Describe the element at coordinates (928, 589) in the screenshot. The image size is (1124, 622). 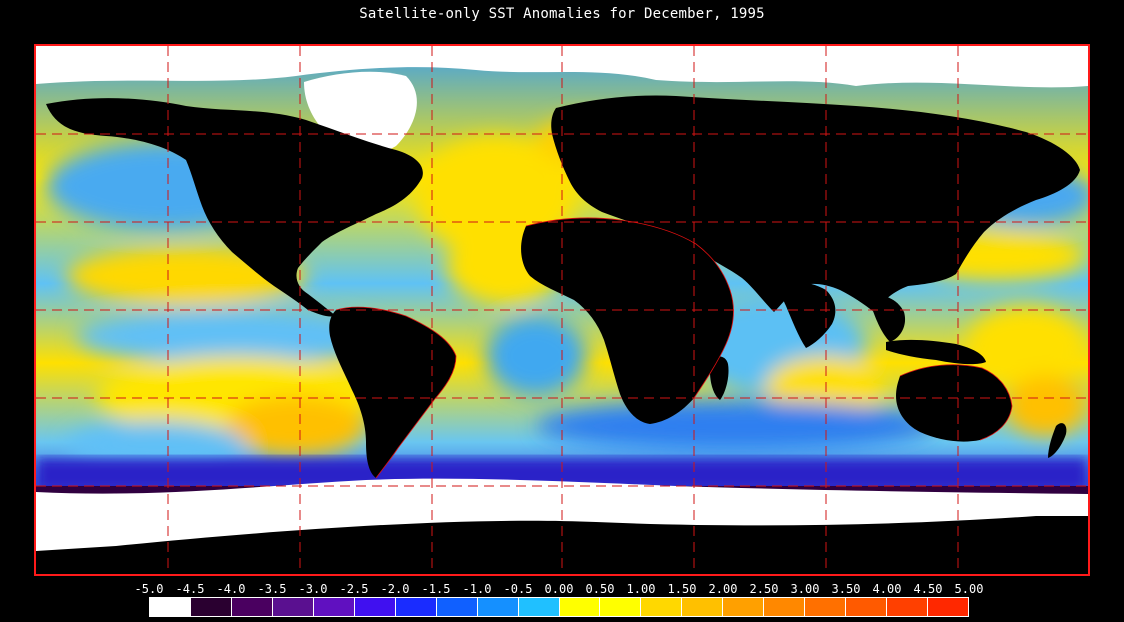
I see `colorbar-tick-label: 4.50` at that location.